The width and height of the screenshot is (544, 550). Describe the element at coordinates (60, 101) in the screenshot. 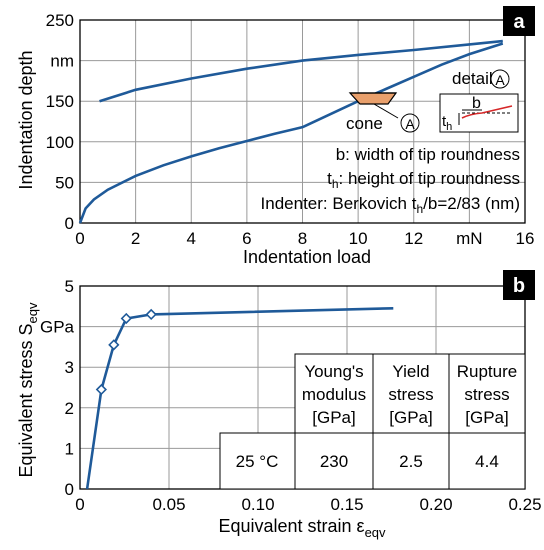

I see `panel-a-y-tick-label: 150` at that location.